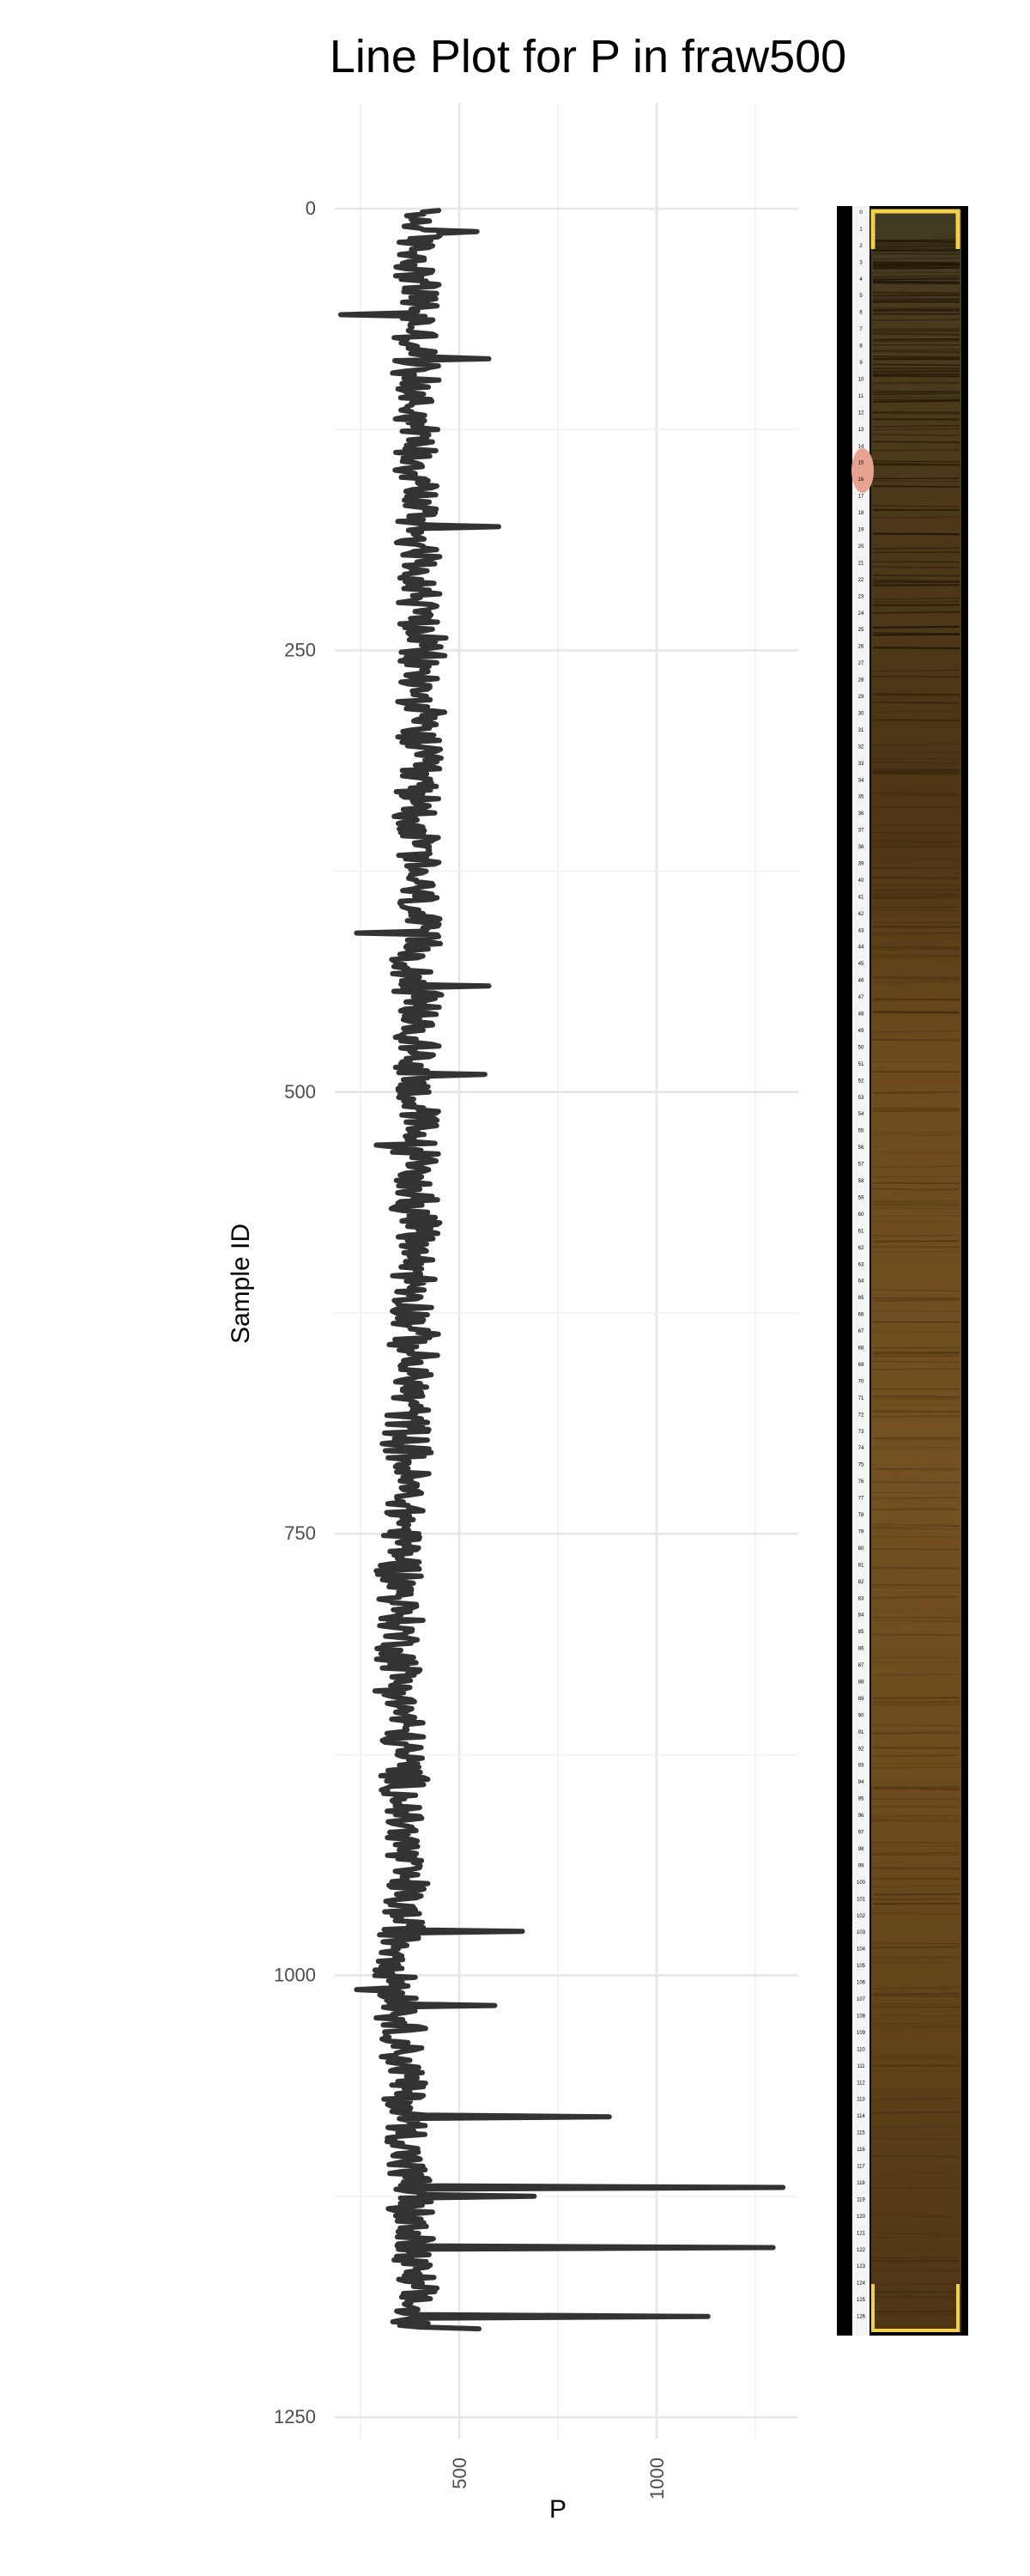 The height and width of the screenshot is (2576, 1030). Describe the element at coordinates (861, 2200) in the screenshot. I see `core-depth-label: 119` at that location.